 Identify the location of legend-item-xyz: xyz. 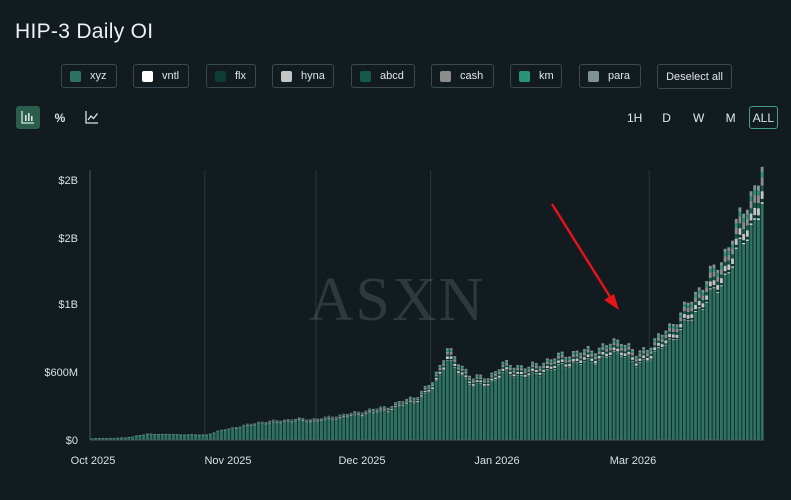
(89, 76).